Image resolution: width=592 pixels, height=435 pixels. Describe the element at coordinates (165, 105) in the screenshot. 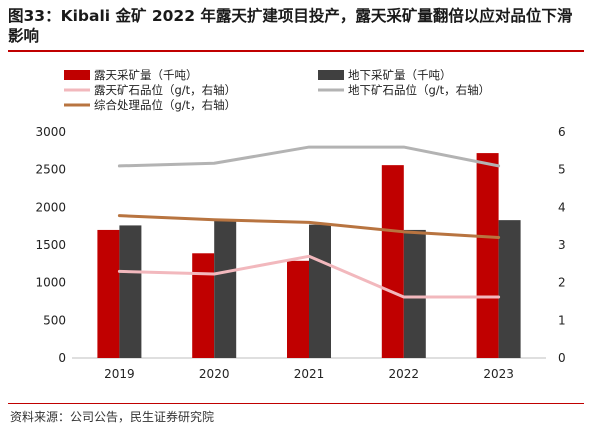

I see `legend-processed-grade-label: 综合处理品位（g/t，右轴）` at that location.